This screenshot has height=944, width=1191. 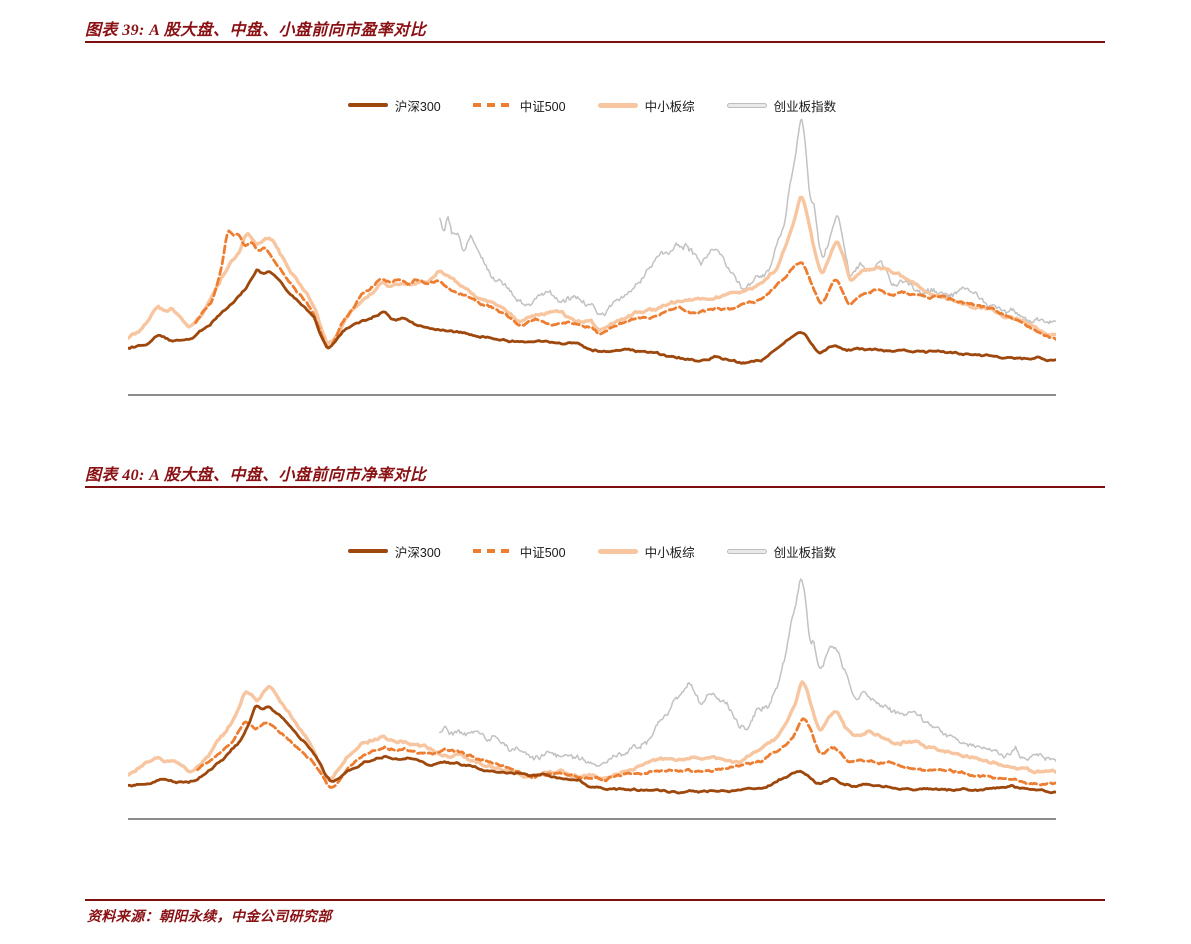 What do you see at coordinates (595, 487) in the screenshot?
I see `figure-40-title-rule` at bounding box center [595, 487].